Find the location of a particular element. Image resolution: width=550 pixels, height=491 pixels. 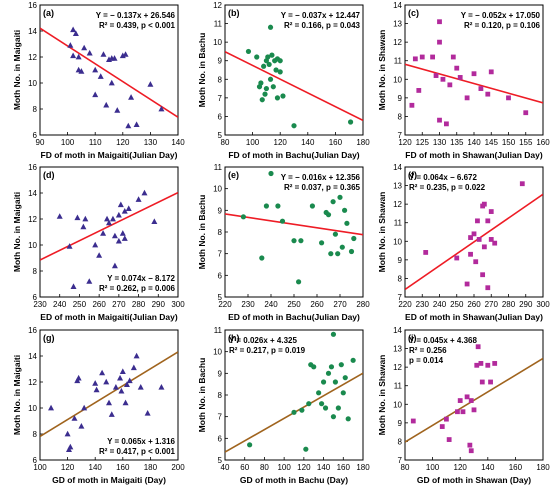

x-tick-label: 280 is located at coordinates (363, 304).